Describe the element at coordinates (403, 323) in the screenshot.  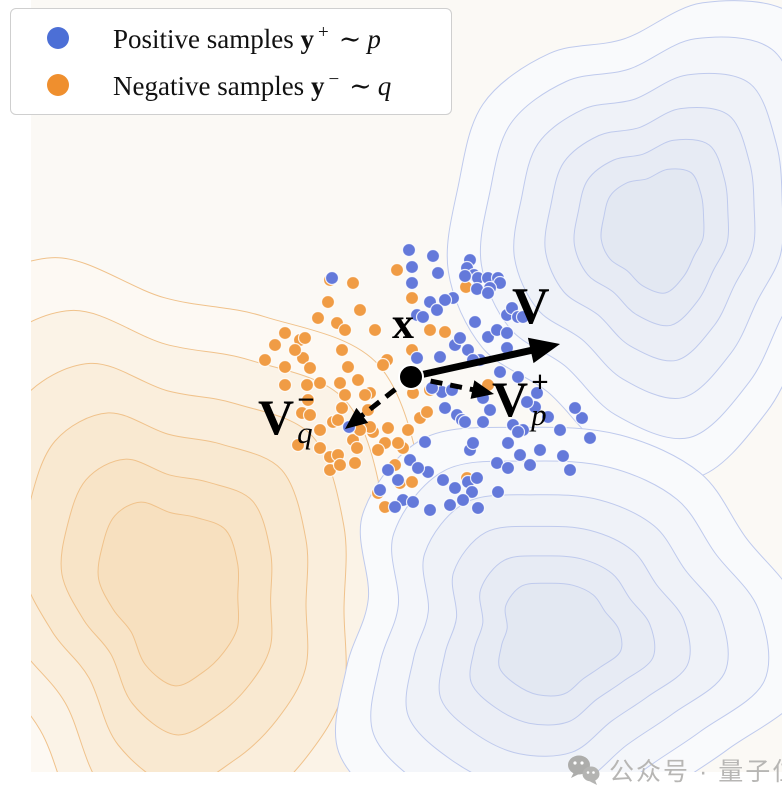
I see `query-point-label: x` at that location.